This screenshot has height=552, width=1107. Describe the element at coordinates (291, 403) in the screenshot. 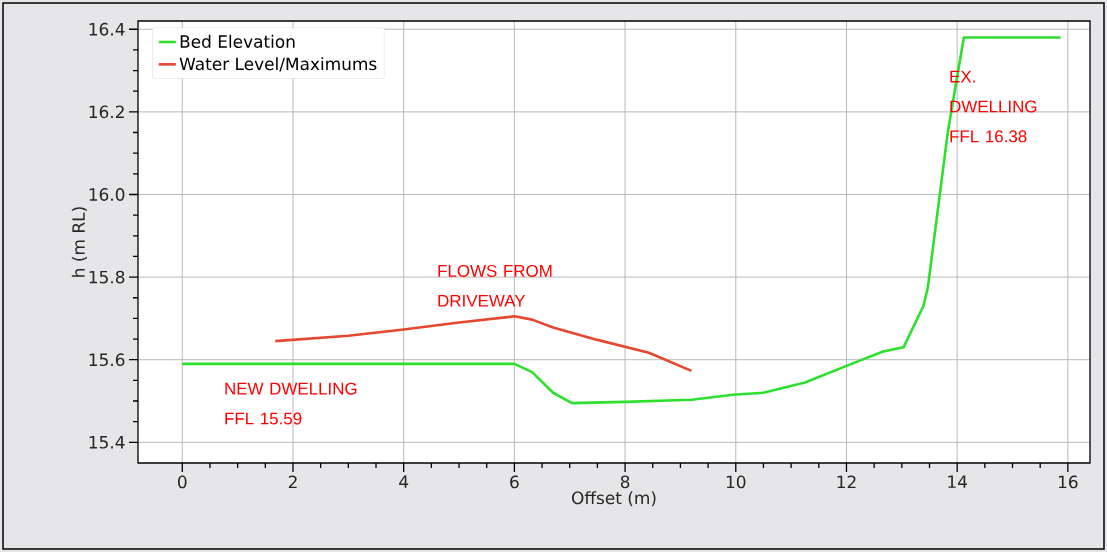

I see `annotation: NEW DWELLING FFL 15.59` at that location.